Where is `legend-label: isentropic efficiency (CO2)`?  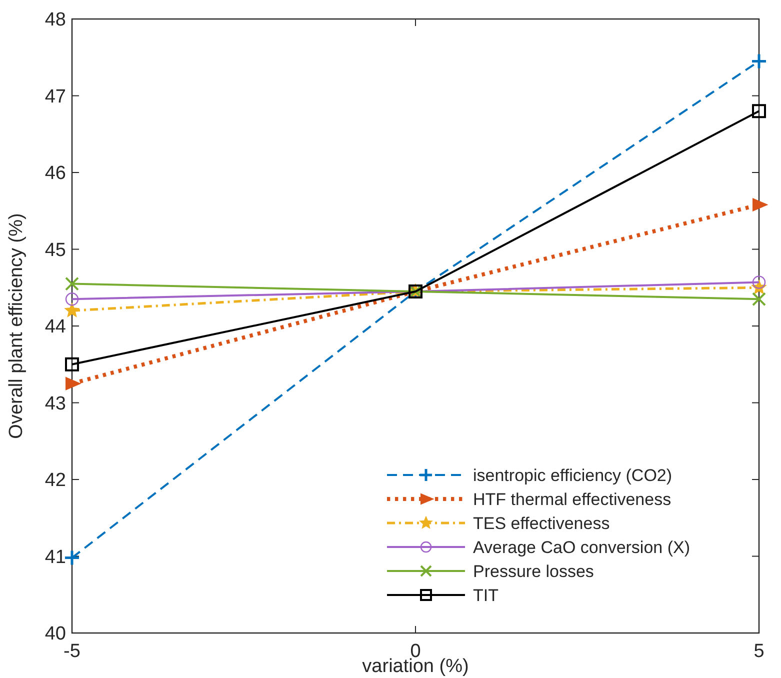 legend-label: isentropic efficiency (CO2) is located at coordinates (572, 475).